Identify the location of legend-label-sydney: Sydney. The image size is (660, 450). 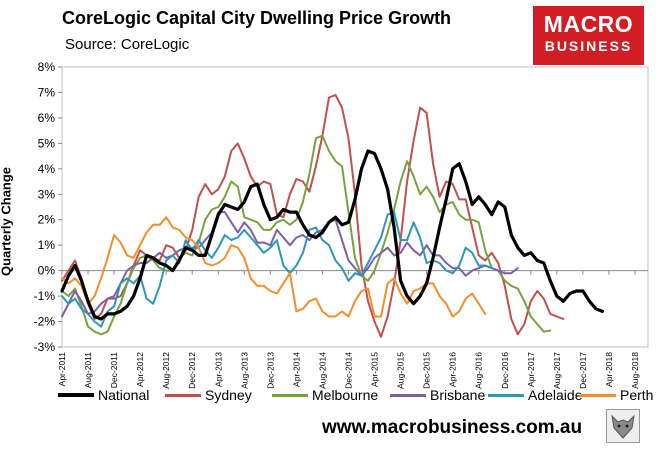
(228, 395).